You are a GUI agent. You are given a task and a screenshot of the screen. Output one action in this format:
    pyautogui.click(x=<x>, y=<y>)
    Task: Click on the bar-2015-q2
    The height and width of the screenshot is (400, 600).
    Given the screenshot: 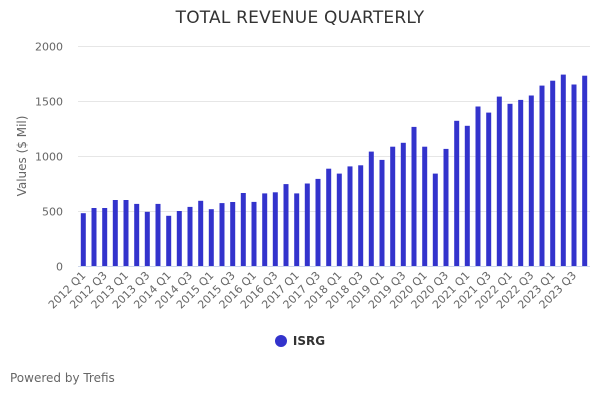 What is the action you would take?
    pyautogui.click(x=222, y=234)
    